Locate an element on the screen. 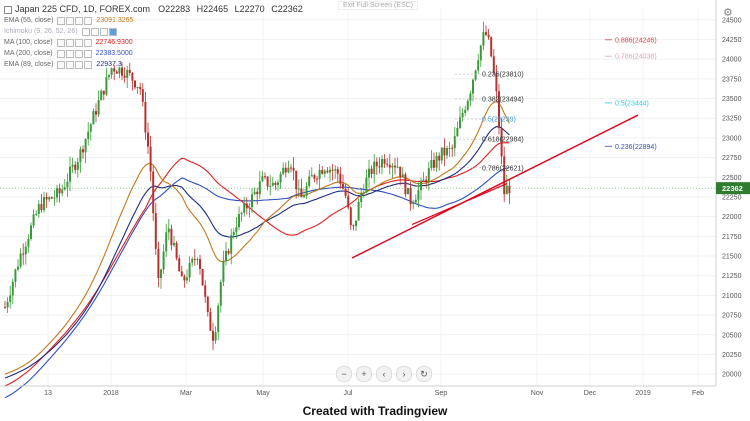 This screenshot has width=750, height=421. time-tick-label: Mar is located at coordinates (186, 393).